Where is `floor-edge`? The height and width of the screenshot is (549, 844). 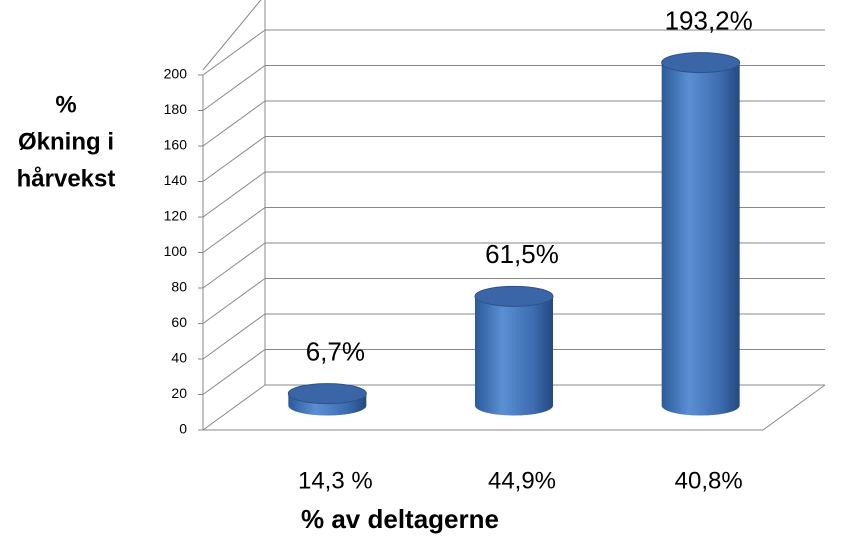
floor-edge is located at coordinates (514, 407).